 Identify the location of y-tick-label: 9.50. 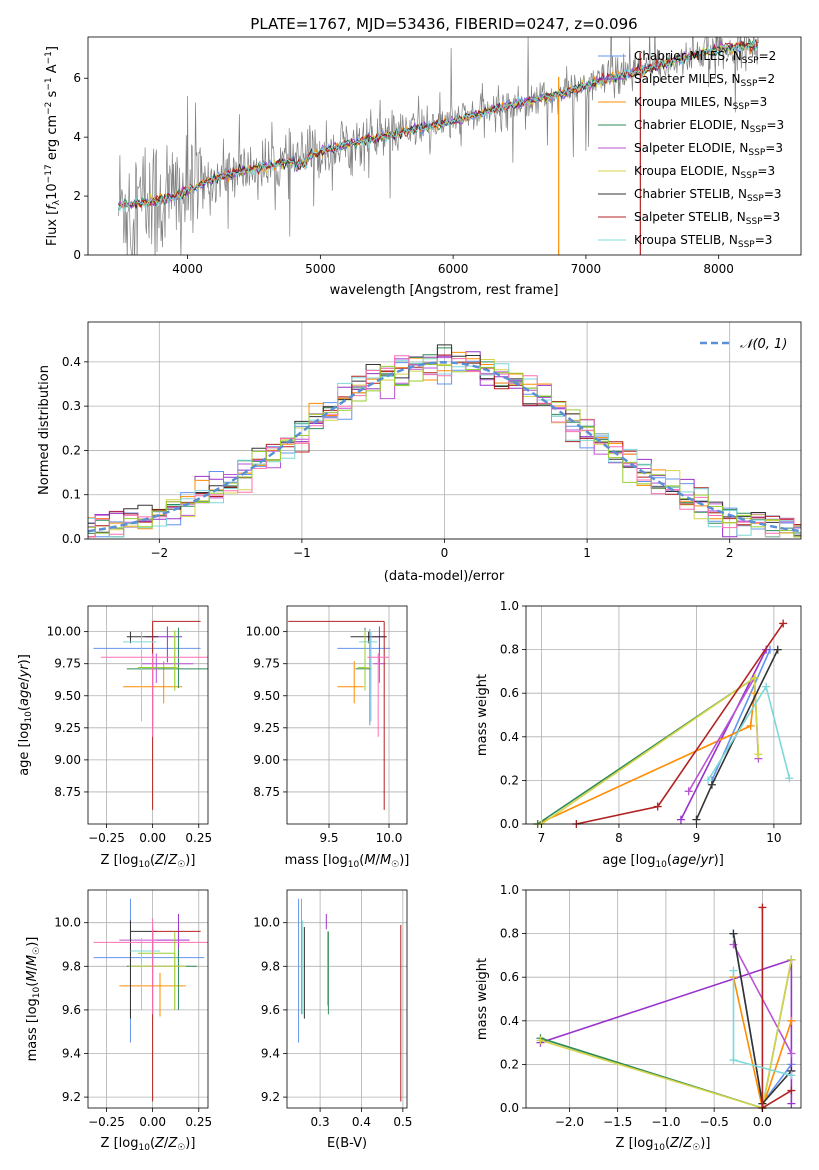
(266, 696).